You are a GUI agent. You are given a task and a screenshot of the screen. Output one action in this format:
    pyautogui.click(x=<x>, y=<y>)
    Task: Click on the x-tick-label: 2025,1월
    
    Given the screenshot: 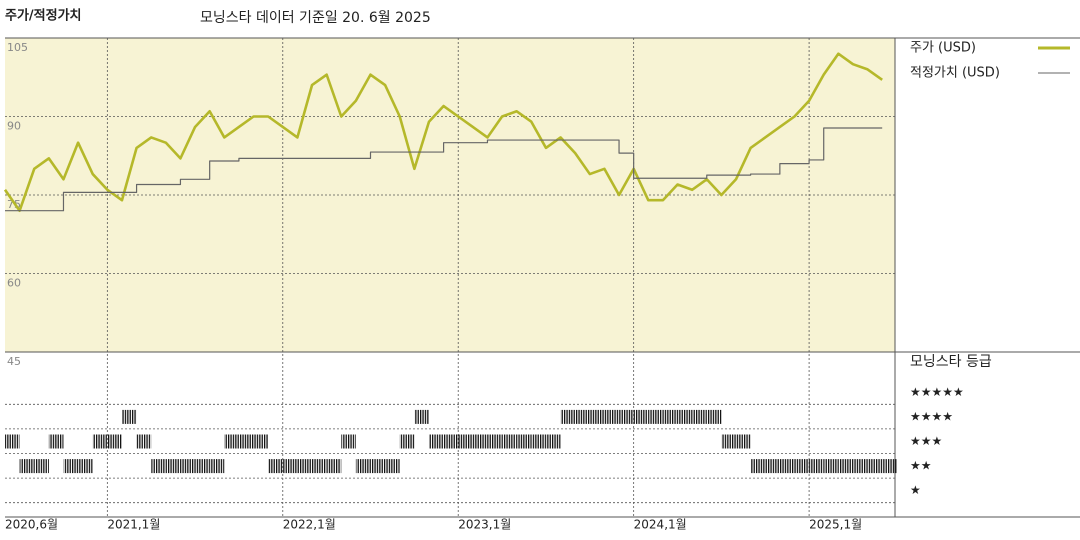 What is the action you would take?
    pyautogui.click(x=835, y=525)
    